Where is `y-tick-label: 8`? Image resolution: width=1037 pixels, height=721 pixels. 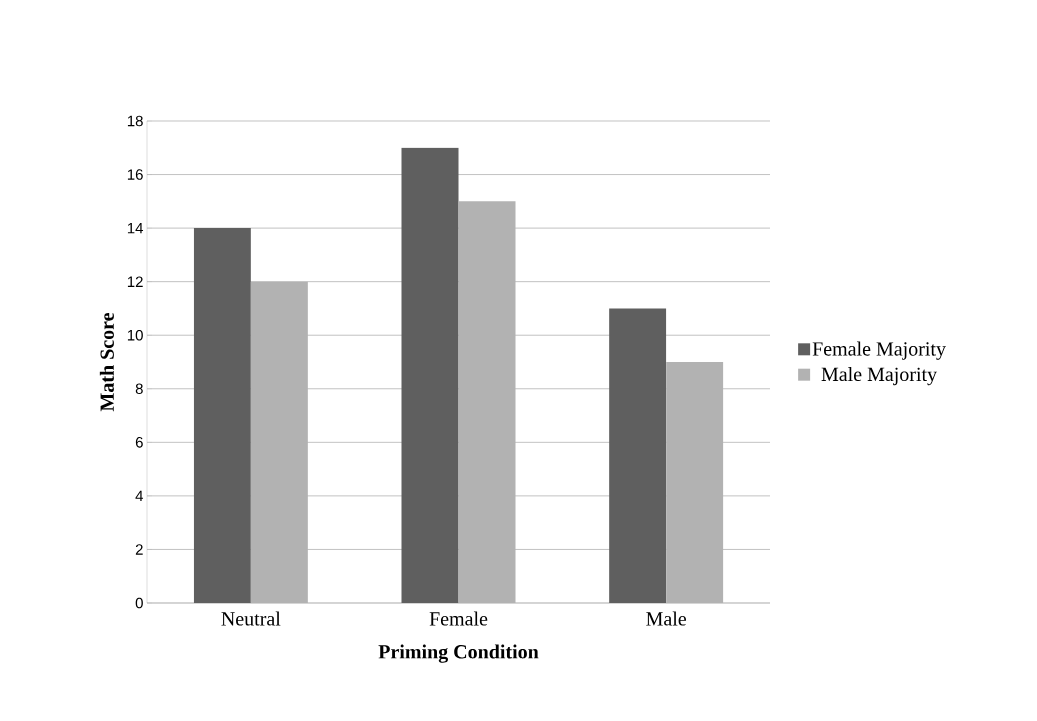 y-tick-label: 8 is located at coordinates (139, 389).